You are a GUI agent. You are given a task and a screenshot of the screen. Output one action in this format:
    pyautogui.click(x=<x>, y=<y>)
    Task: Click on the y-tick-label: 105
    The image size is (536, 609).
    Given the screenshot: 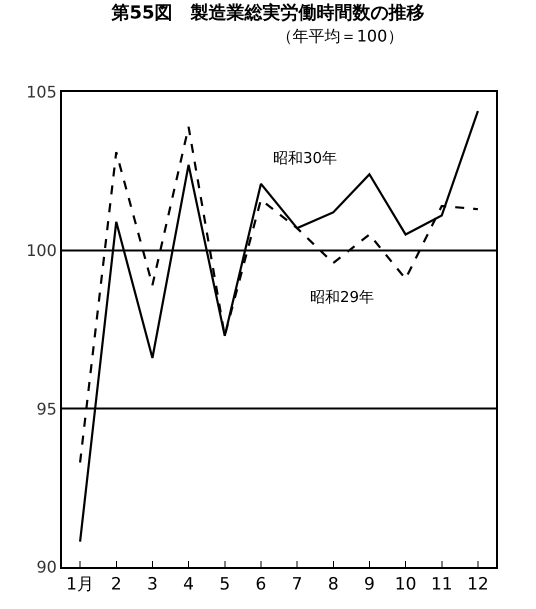 What is the action you would take?
    pyautogui.click(x=41, y=92)
    